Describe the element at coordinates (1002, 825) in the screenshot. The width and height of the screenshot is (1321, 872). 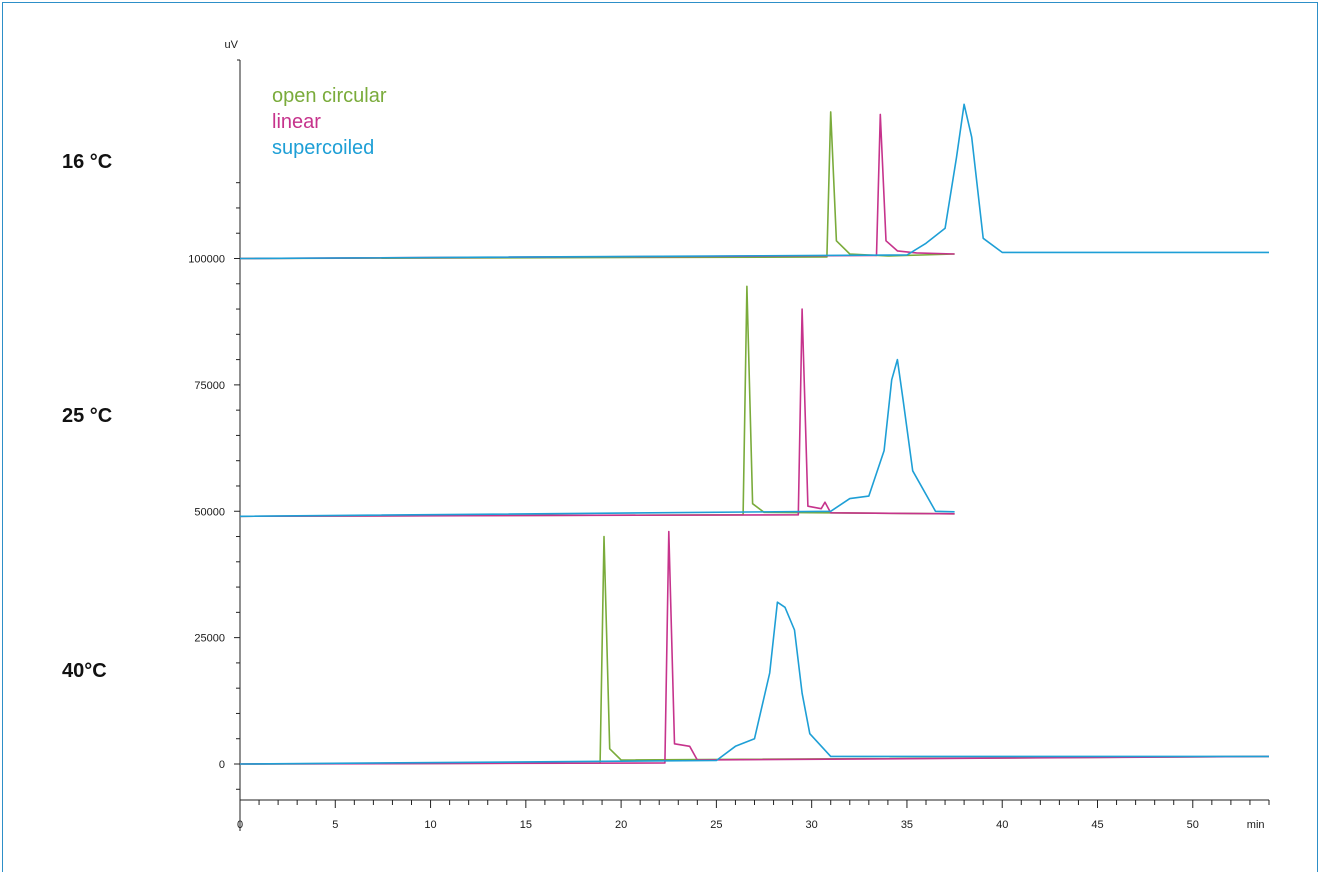
I see `x-tick-label: 40` at that location.